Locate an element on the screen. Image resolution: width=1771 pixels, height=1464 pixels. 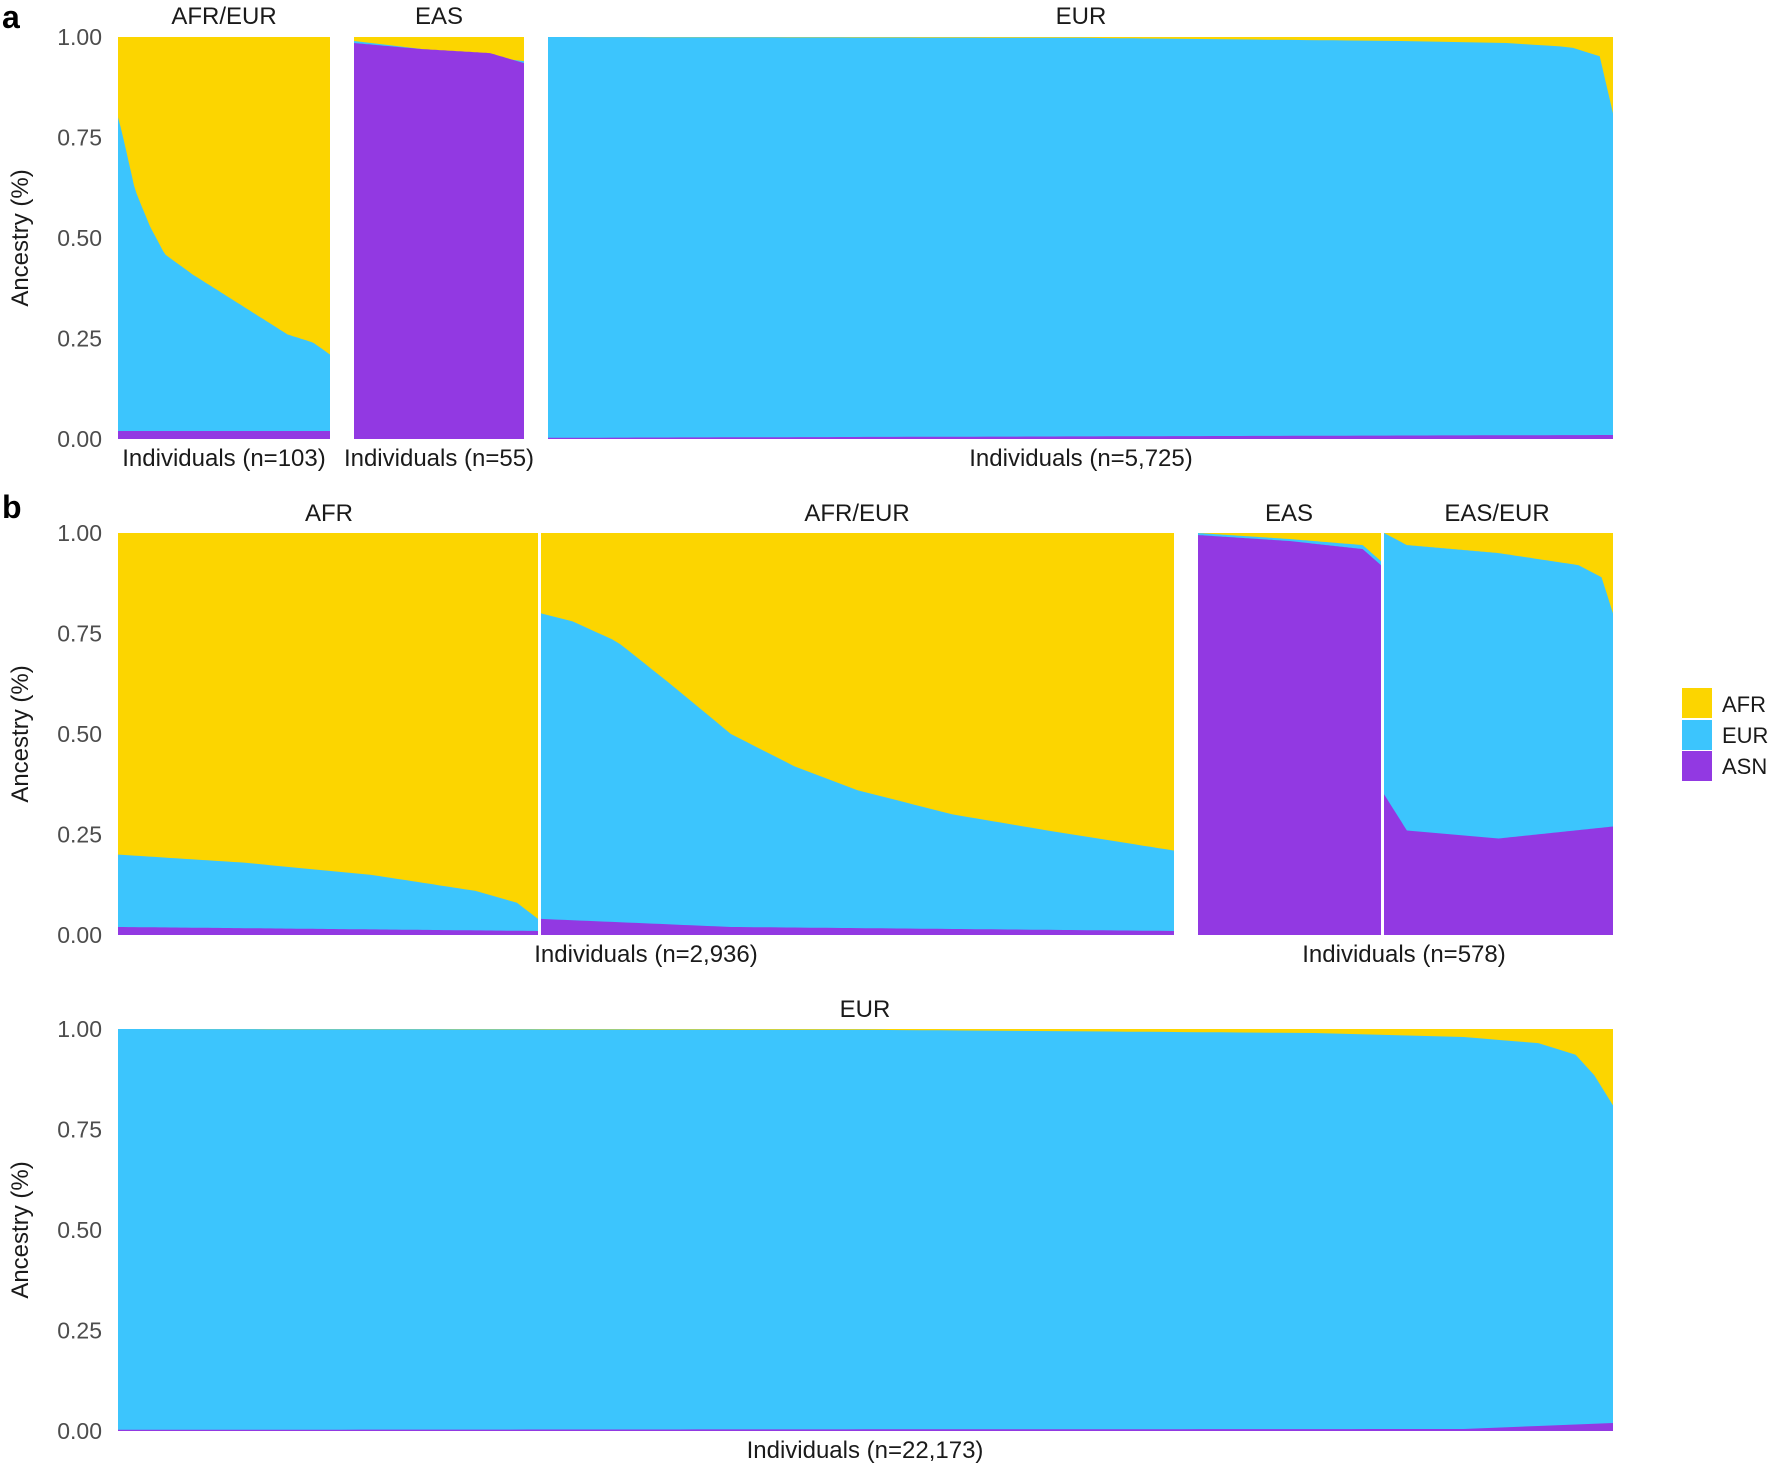
legend-swatch-asn is located at coordinates (1697, 766).